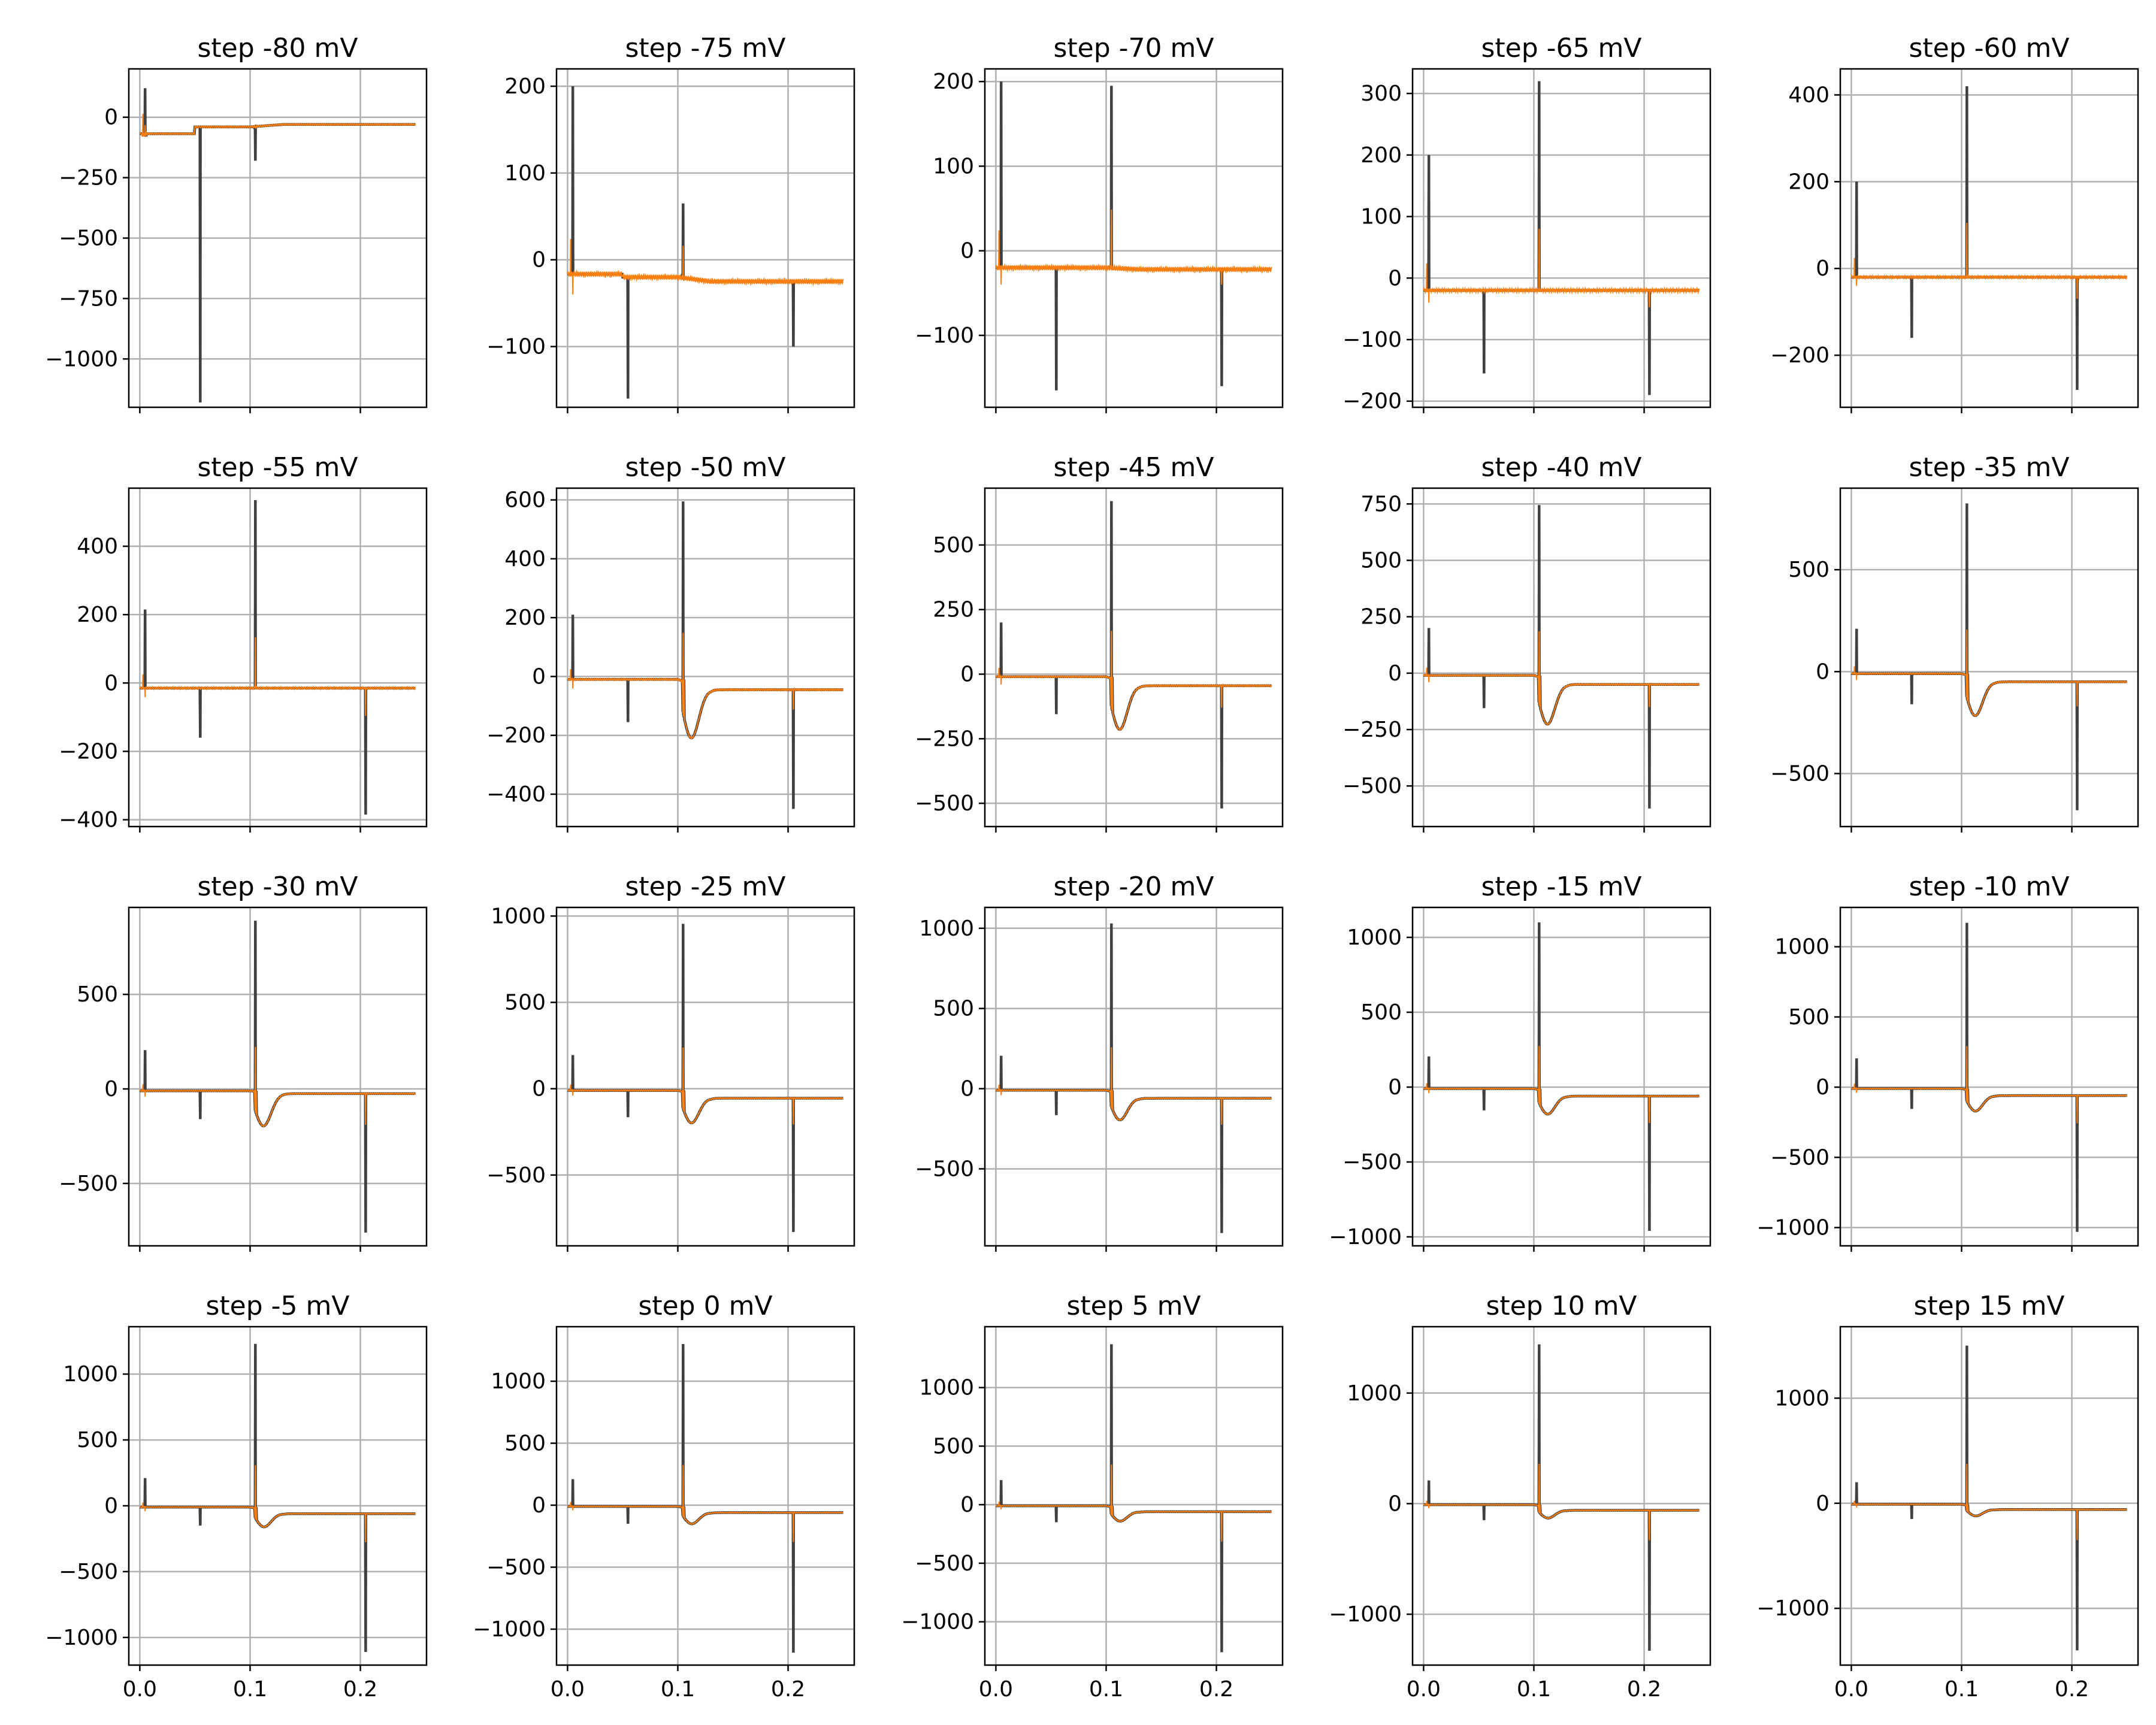 The width and height of the screenshot is (2156, 1725). I want to click on subplot-title: step -80 mV, so click(278, 48).